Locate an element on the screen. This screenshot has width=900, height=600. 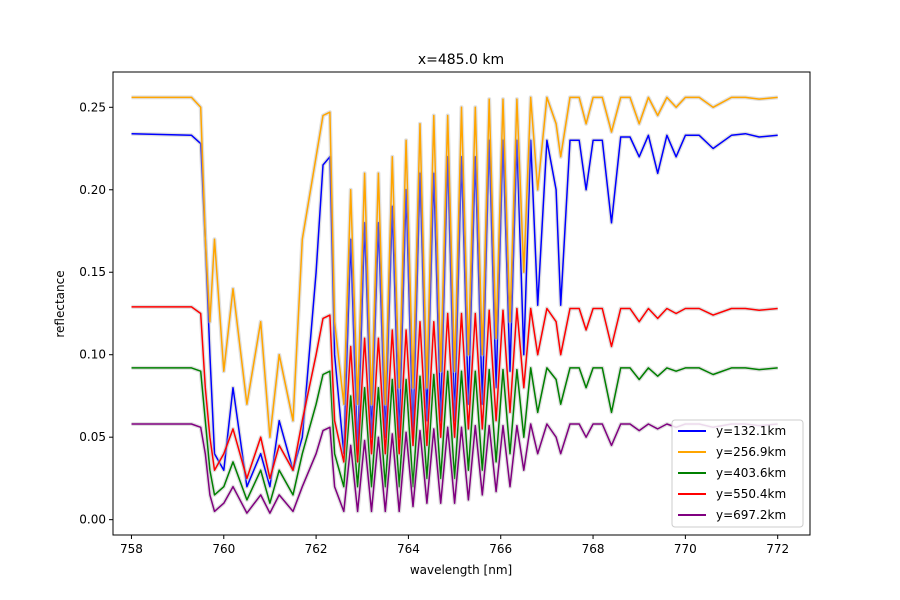
x-tick-label-4: 766 is located at coordinates (500, 549).